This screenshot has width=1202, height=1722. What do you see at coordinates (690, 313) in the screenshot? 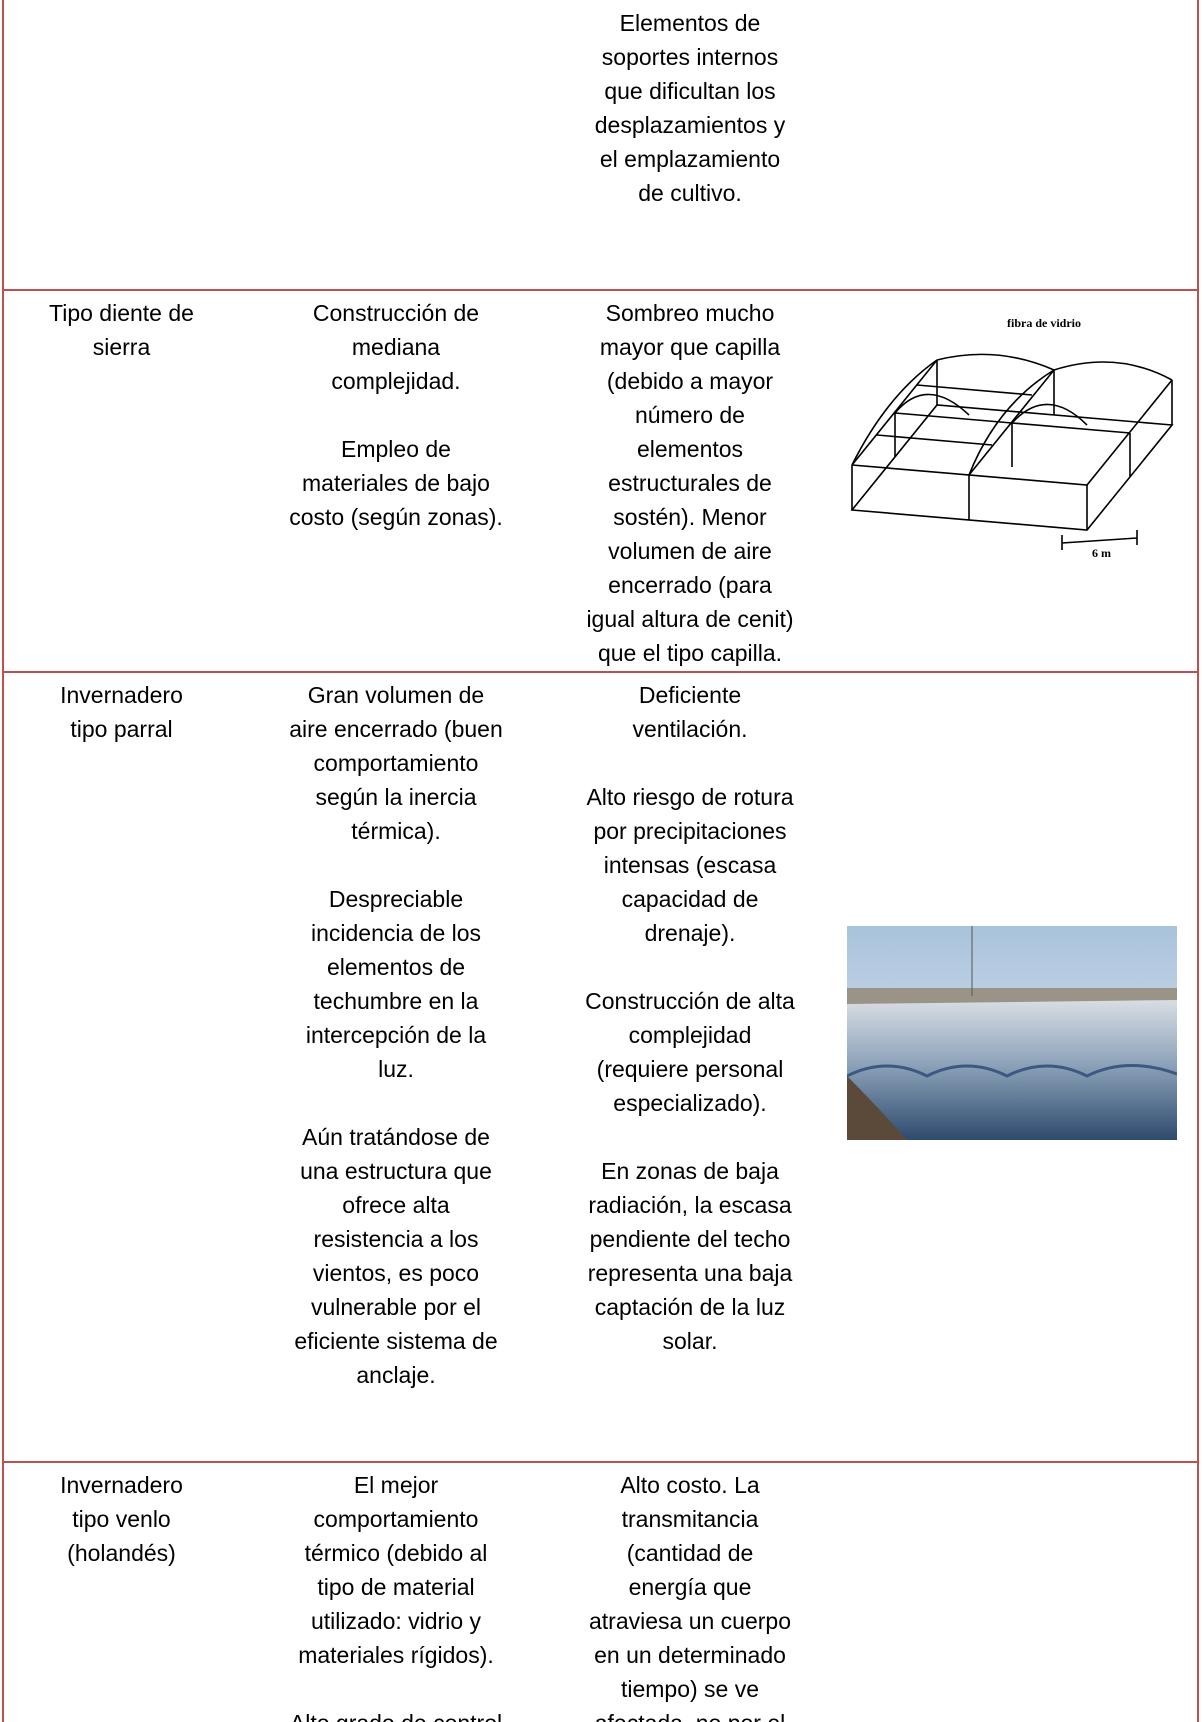
I see `text-line: Sombreo mucho` at bounding box center [690, 313].